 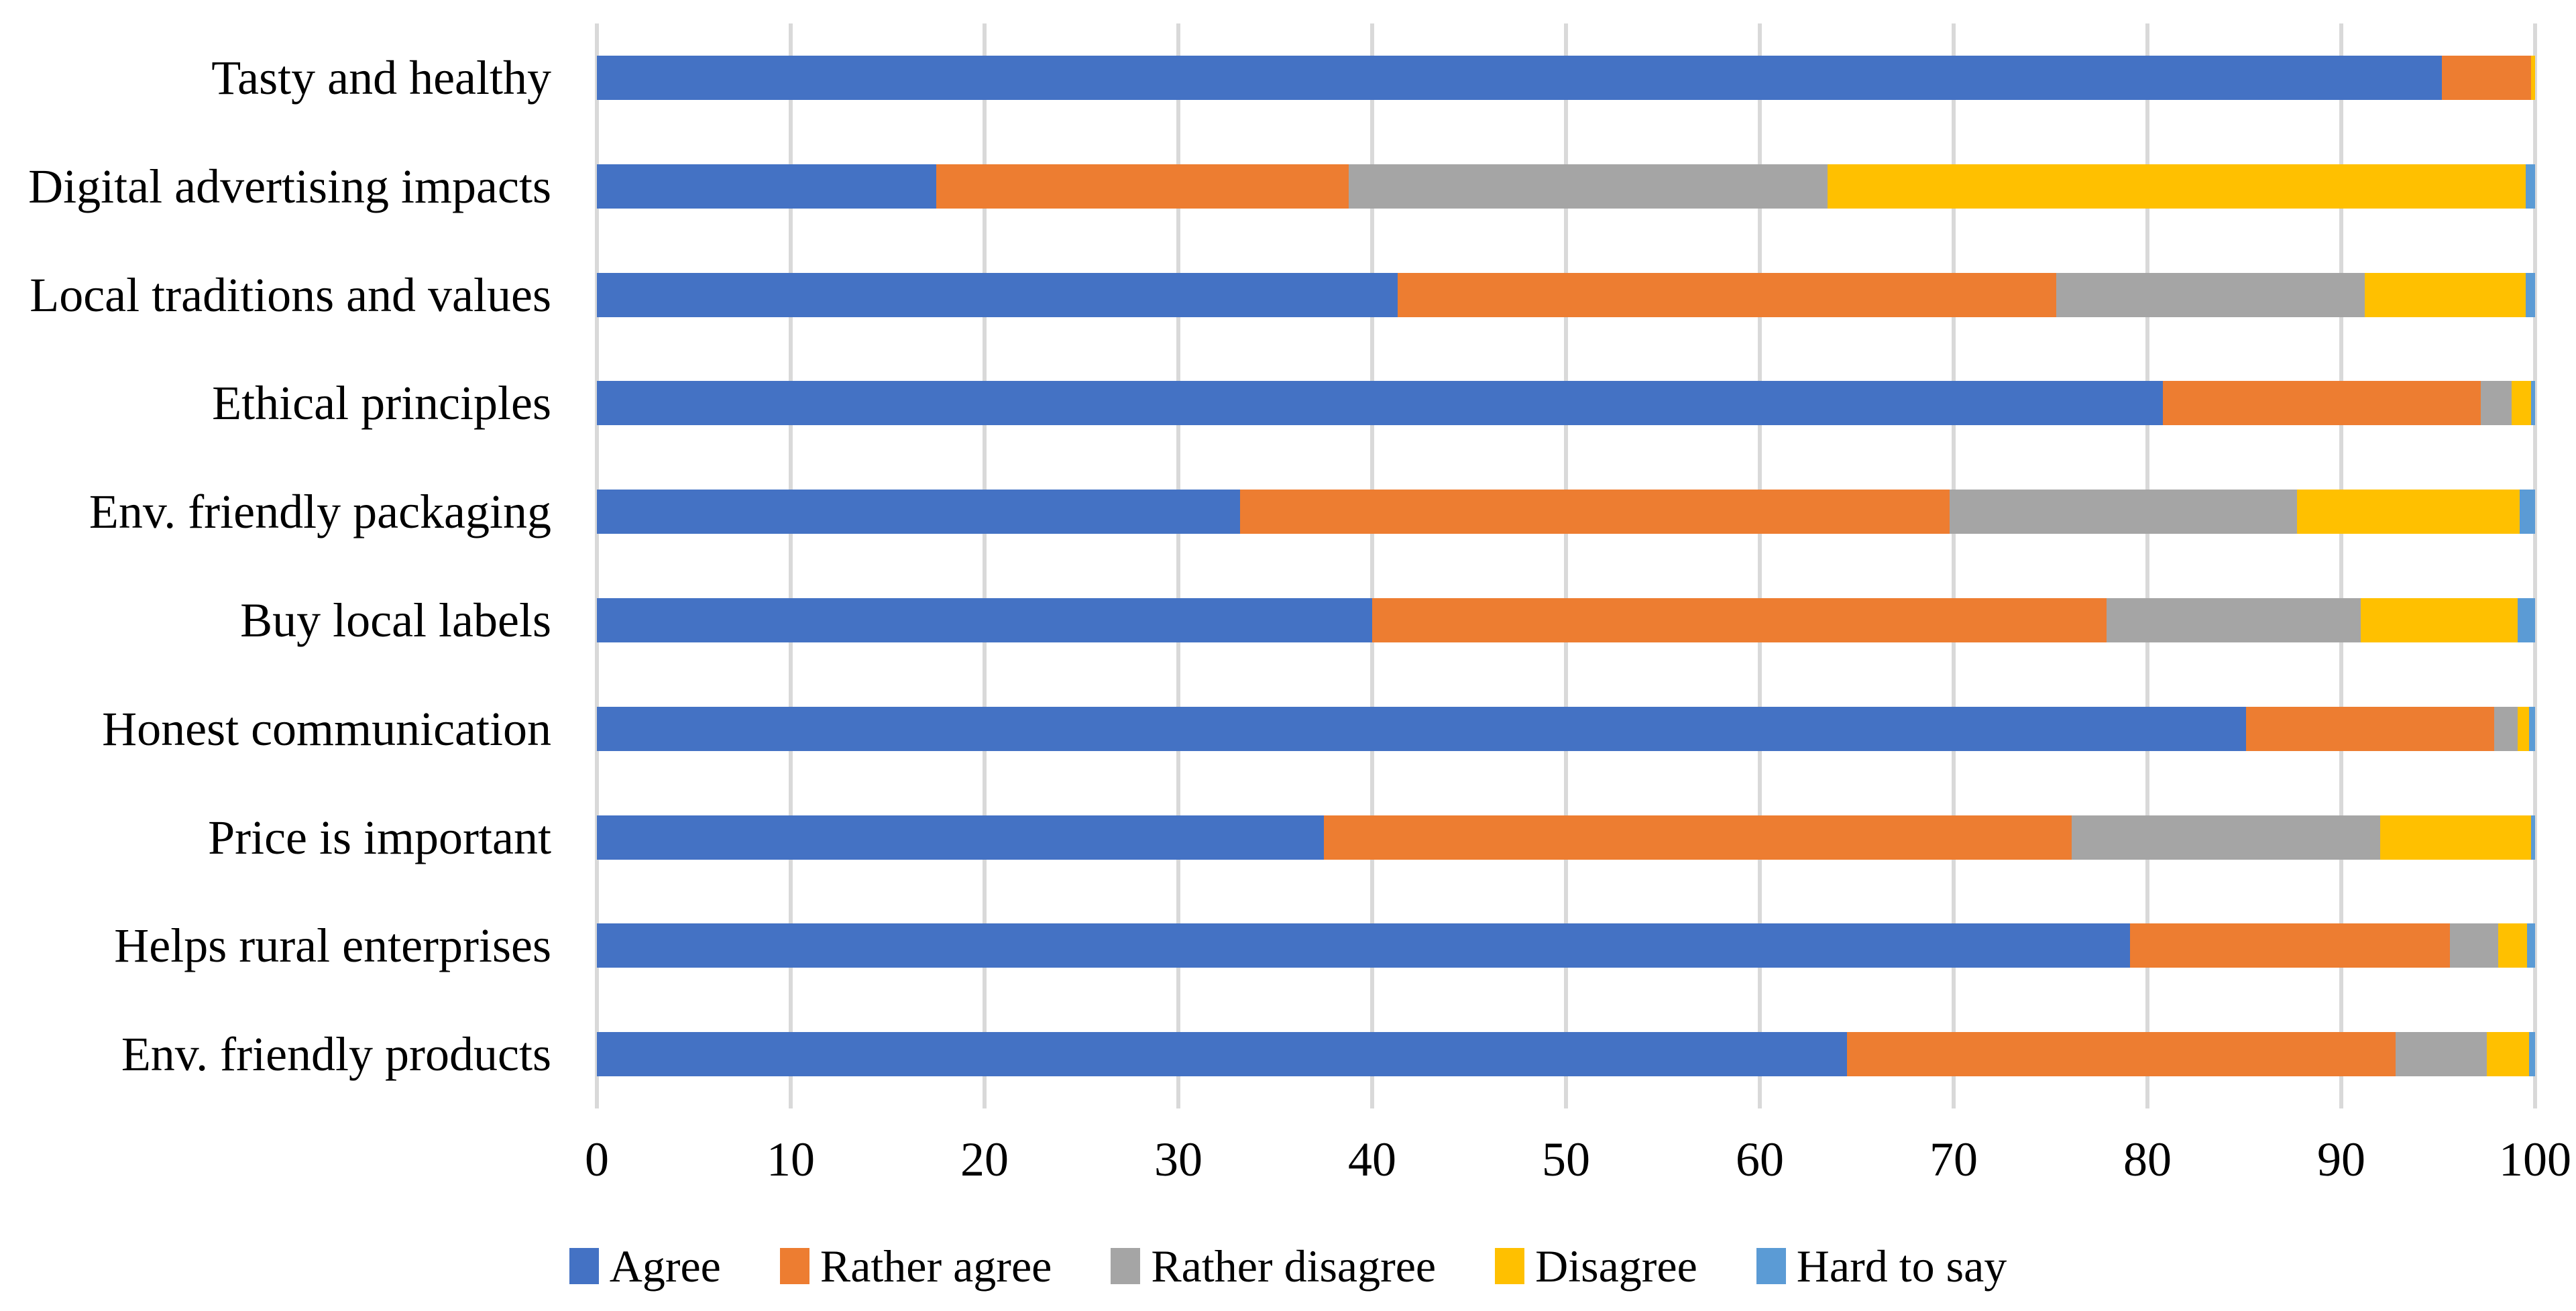 I want to click on legend-swatch-disagree, so click(x=1510, y=1266).